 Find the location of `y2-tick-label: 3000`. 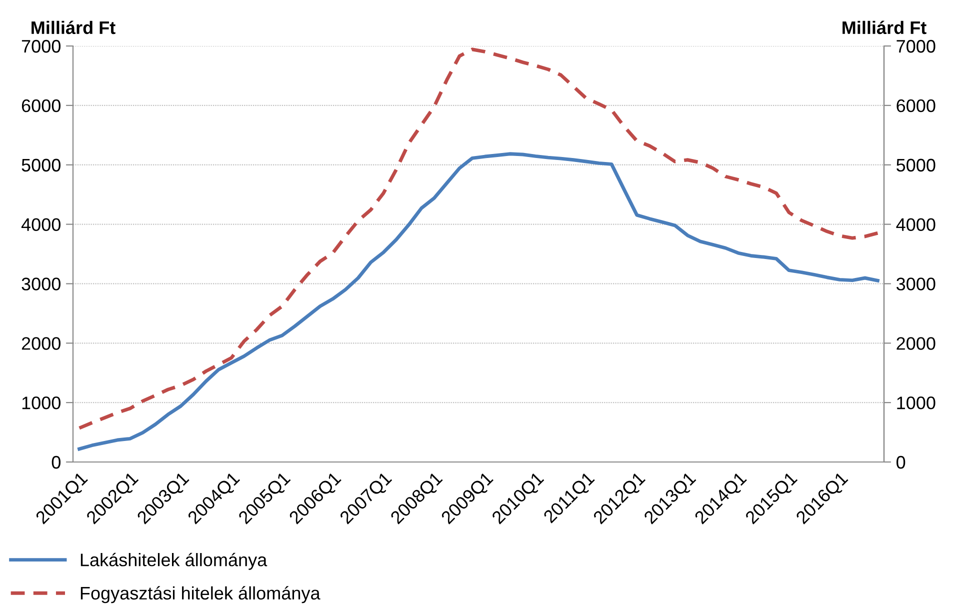

y2-tick-label: 3000 is located at coordinates (916, 284).